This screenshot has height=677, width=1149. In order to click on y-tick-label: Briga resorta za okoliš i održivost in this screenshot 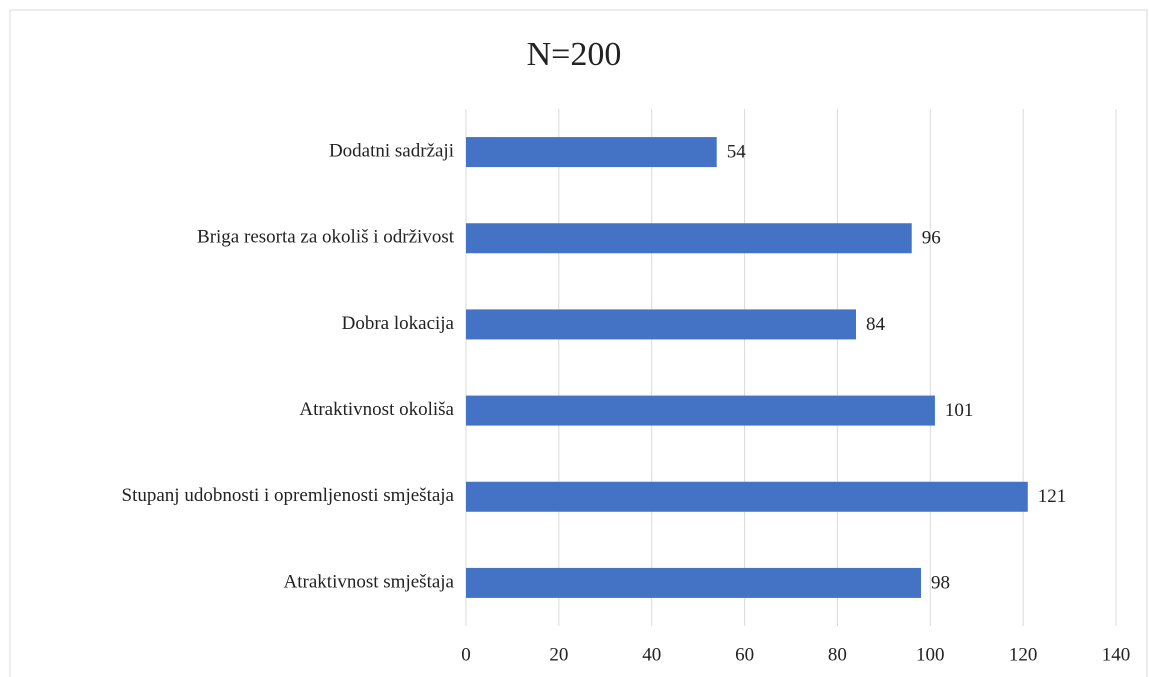, I will do `click(326, 237)`.